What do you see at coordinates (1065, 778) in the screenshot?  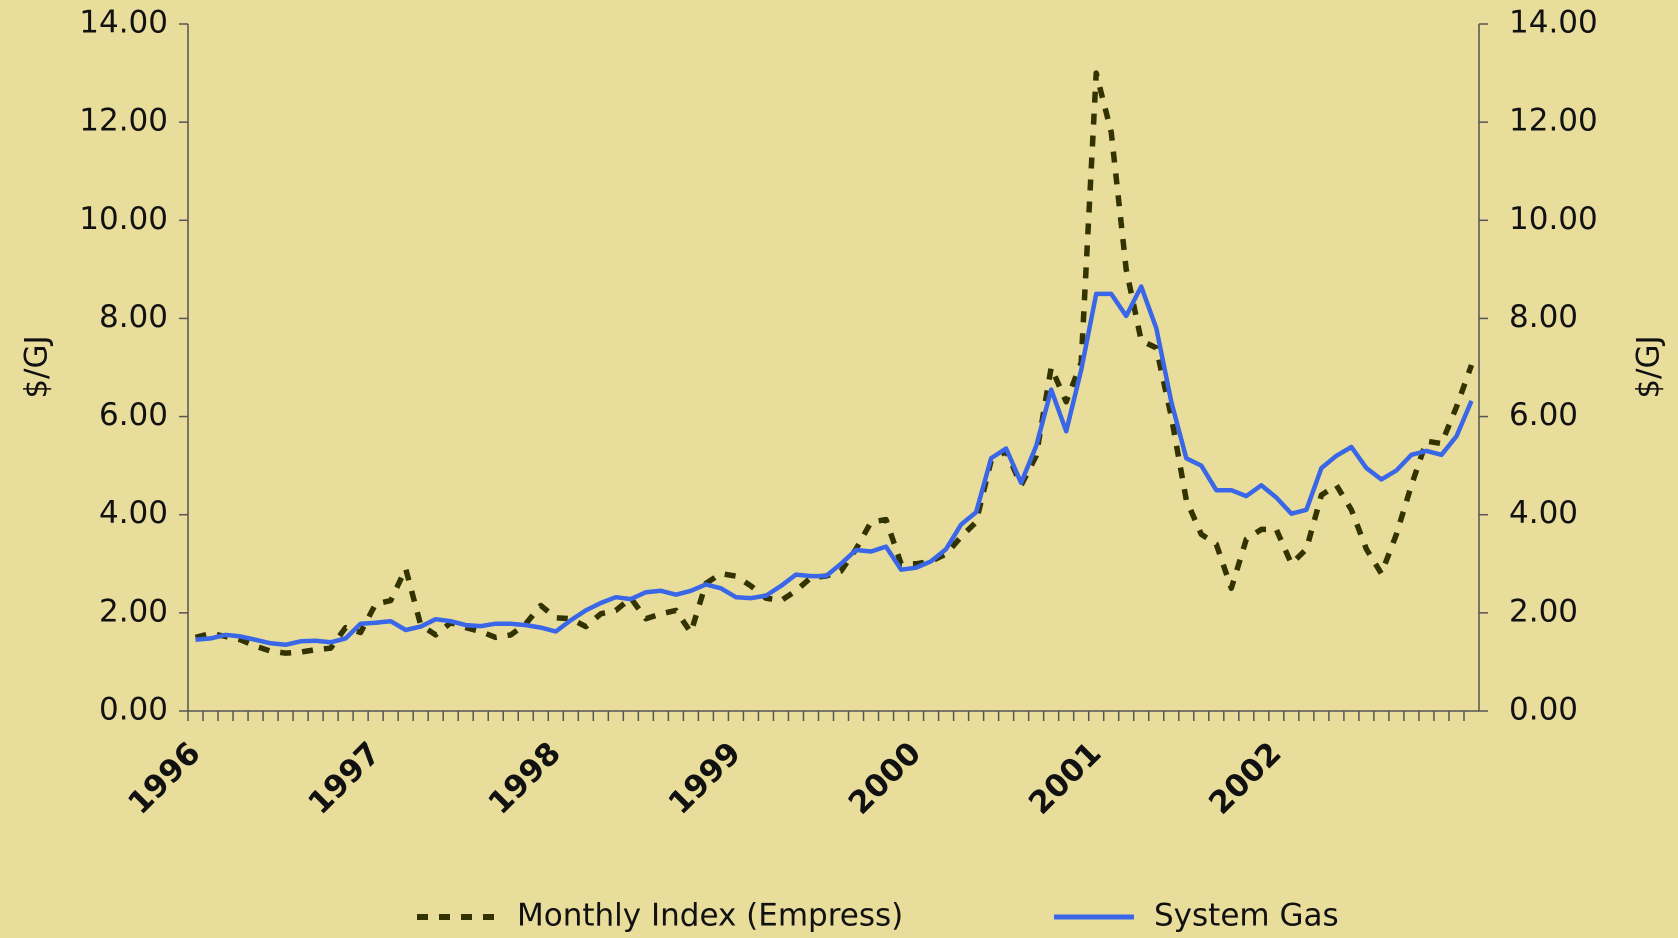 I see `x-tick-label: 2001` at bounding box center [1065, 778].